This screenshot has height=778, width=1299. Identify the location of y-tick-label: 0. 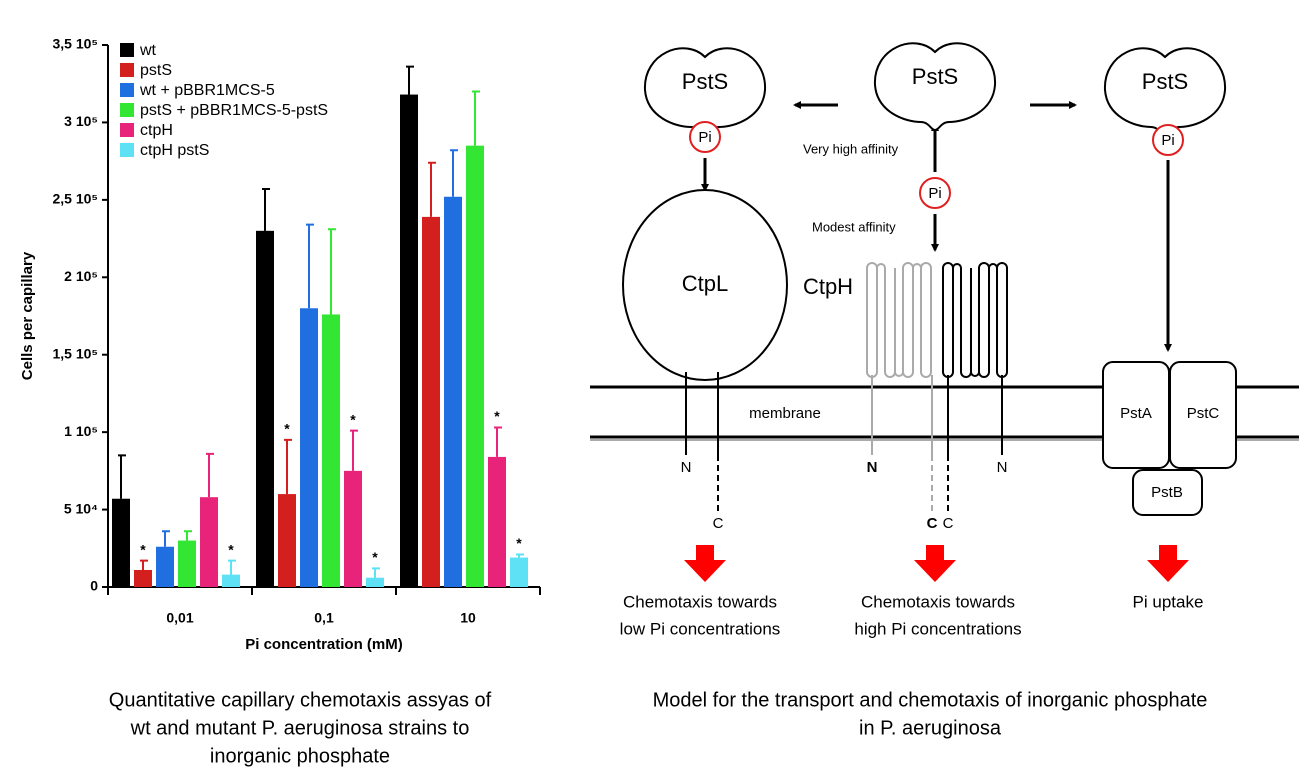
(94, 586).